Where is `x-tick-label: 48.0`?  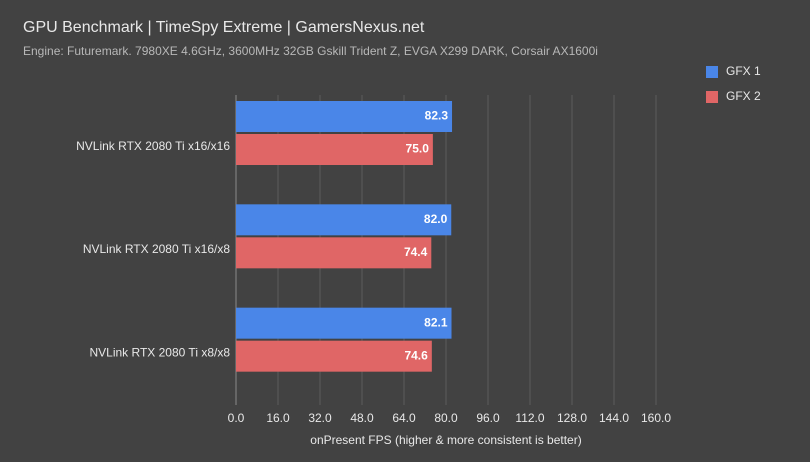
x-tick-label: 48.0 is located at coordinates (362, 418).